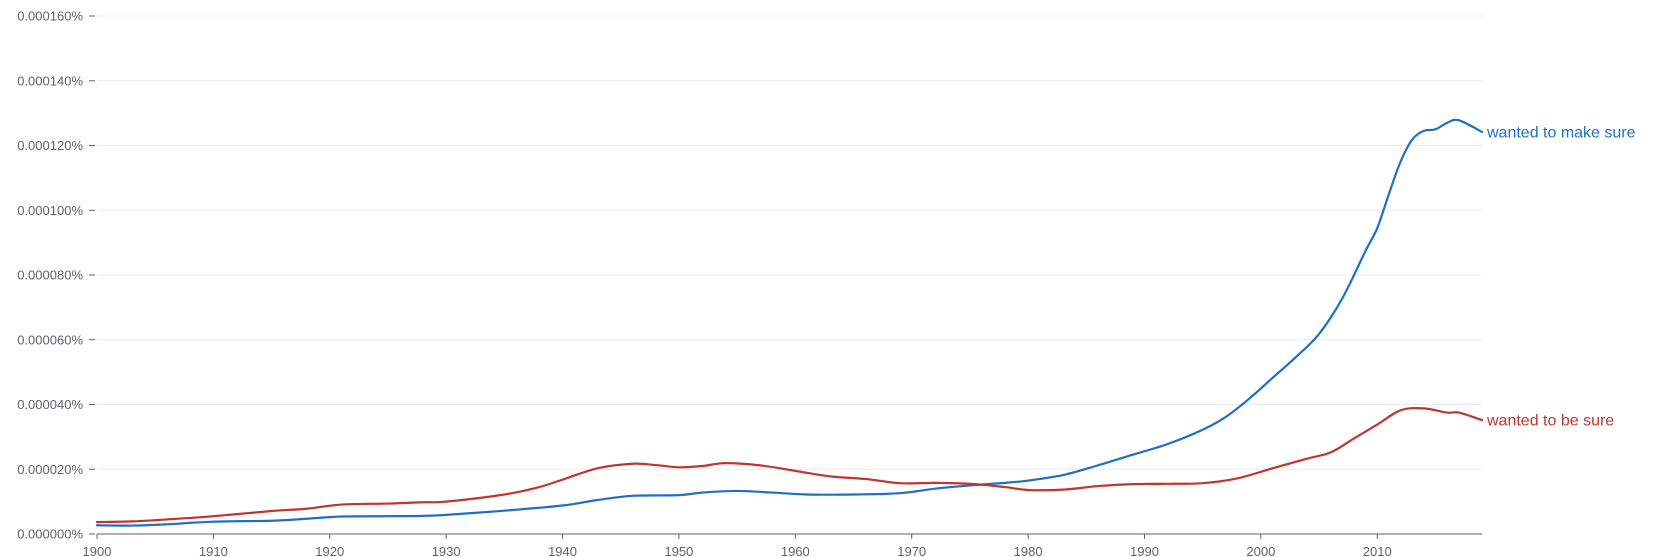 Image resolution: width=1668 pixels, height=557 pixels. What do you see at coordinates (1028, 550) in the screenshot?
I see `x-tick-label: 1980` at bounding box center [1028, 550].